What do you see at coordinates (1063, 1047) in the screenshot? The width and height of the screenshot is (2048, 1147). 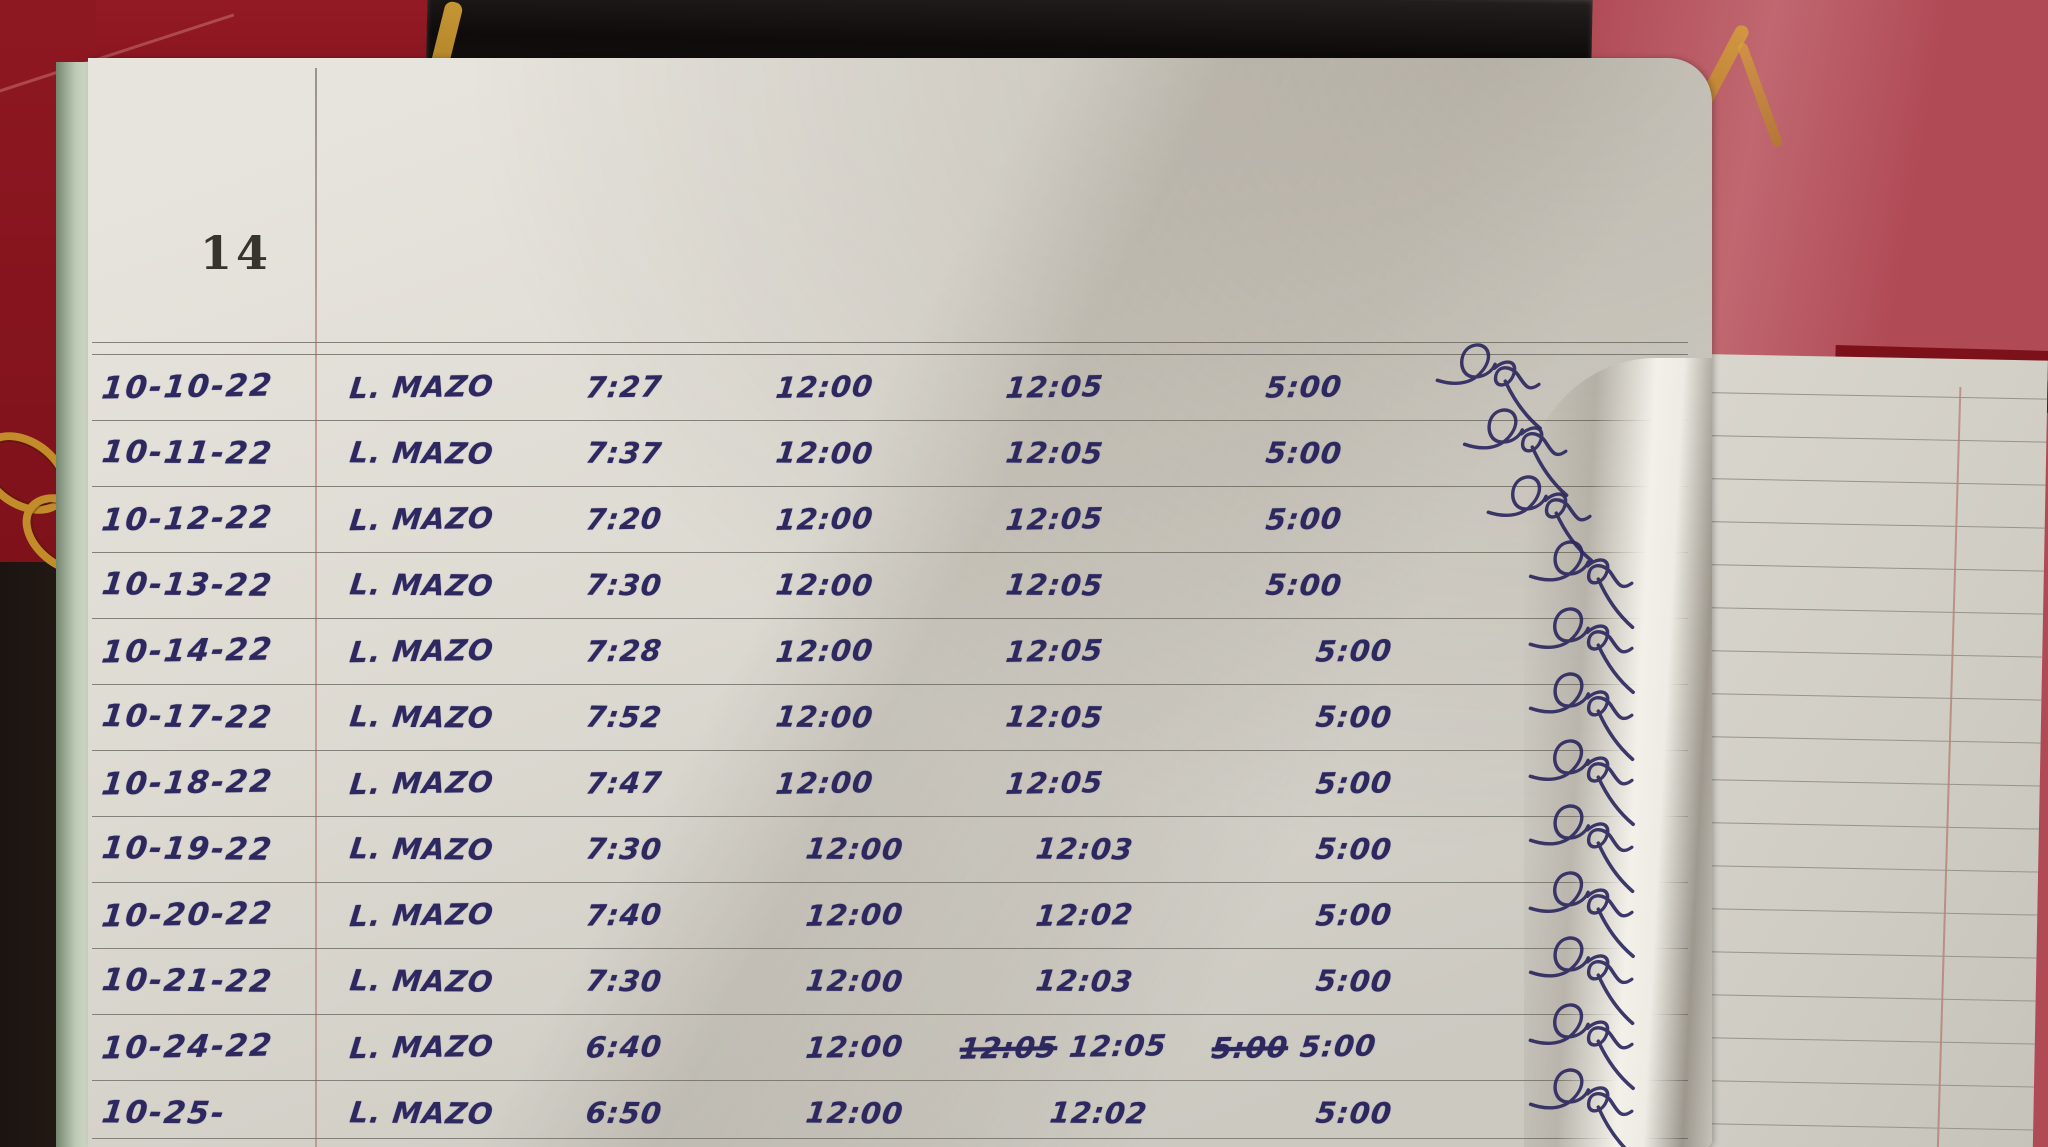 I see `lunch-in-cell: 12:05 12:05` at bounding box center [1063, 1047].